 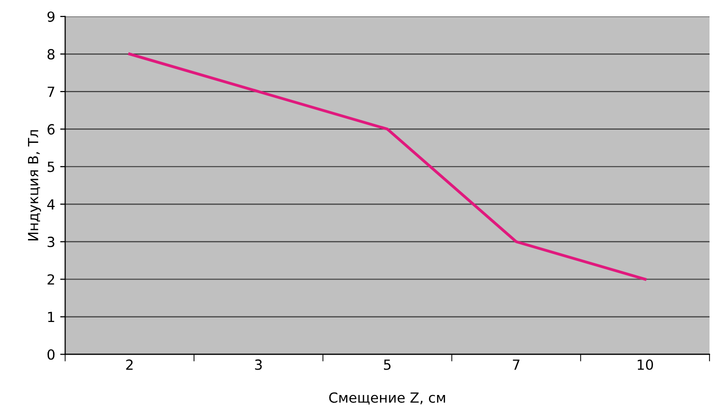 I want to click on y-tick-label: 6, so click(x=51, y=129).